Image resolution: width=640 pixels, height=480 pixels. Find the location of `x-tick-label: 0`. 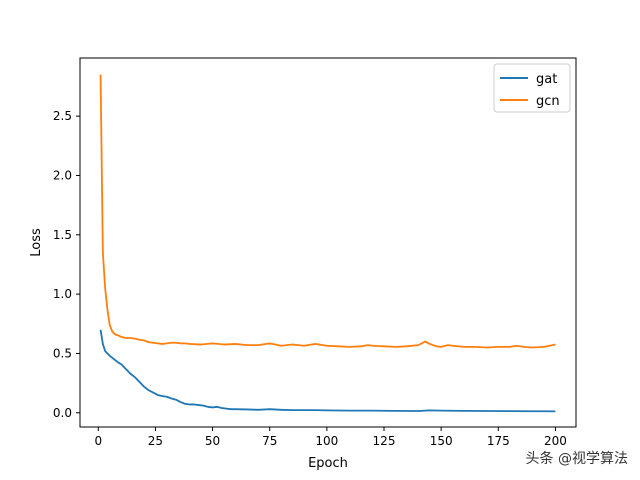

x-tick-label: 0 is located at coordinates (98, 441).